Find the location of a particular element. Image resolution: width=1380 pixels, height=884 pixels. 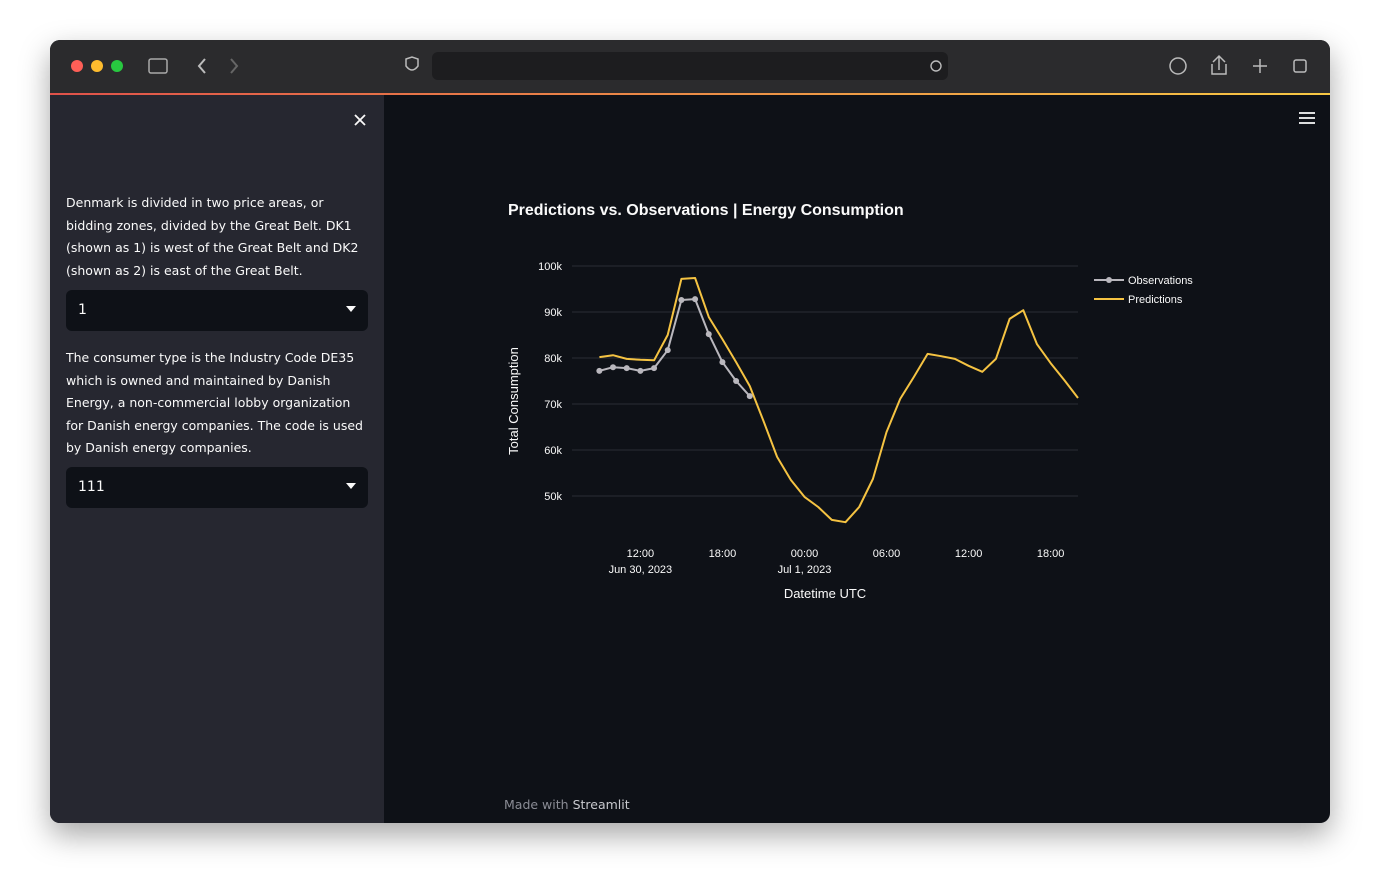

footer-brand: Streamlit is located at coordinates (601, 804).